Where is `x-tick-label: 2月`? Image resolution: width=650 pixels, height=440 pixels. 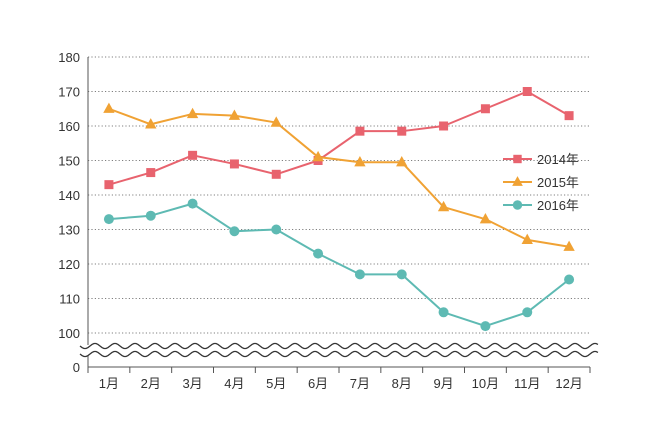 x-tick-label: 2月 is located at coordinates (151, 383).